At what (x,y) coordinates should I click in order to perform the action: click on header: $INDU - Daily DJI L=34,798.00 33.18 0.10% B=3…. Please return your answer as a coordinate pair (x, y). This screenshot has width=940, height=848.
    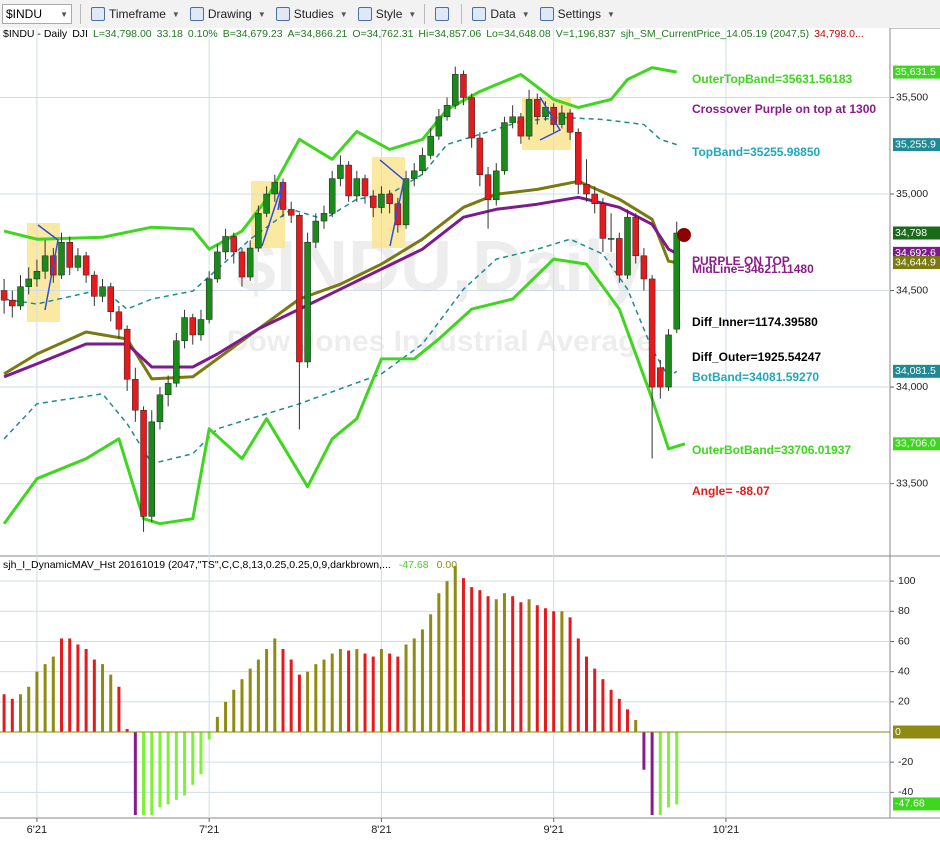
    Looking at the image, I should click on (433, 35).